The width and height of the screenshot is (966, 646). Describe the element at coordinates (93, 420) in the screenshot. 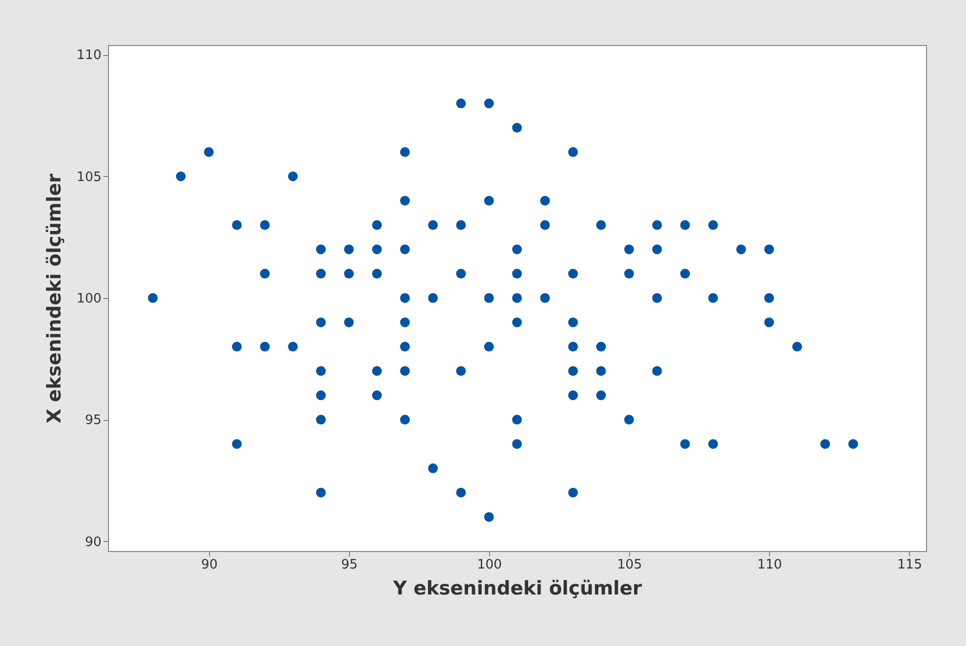

I see `y-tick-label: 95` at that location.